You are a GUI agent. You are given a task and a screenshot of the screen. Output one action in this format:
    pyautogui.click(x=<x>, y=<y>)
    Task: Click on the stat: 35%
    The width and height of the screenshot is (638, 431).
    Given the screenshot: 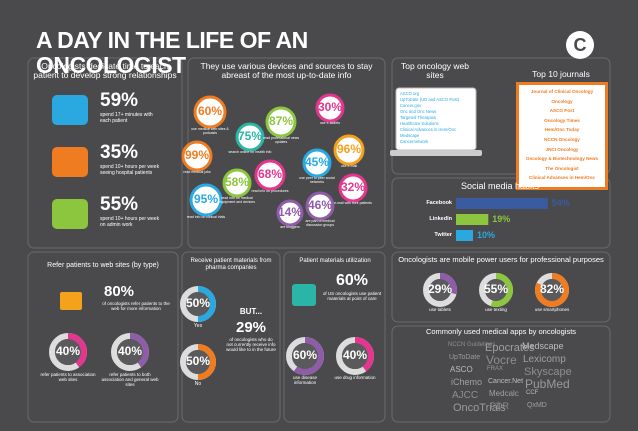 What is the action you would take?
    pyautogui.click(x=119, y=152)
    